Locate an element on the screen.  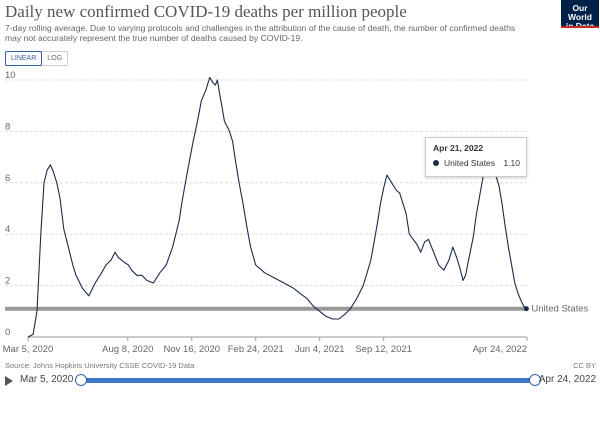
logo-bar is located at coordinates (580, 27).